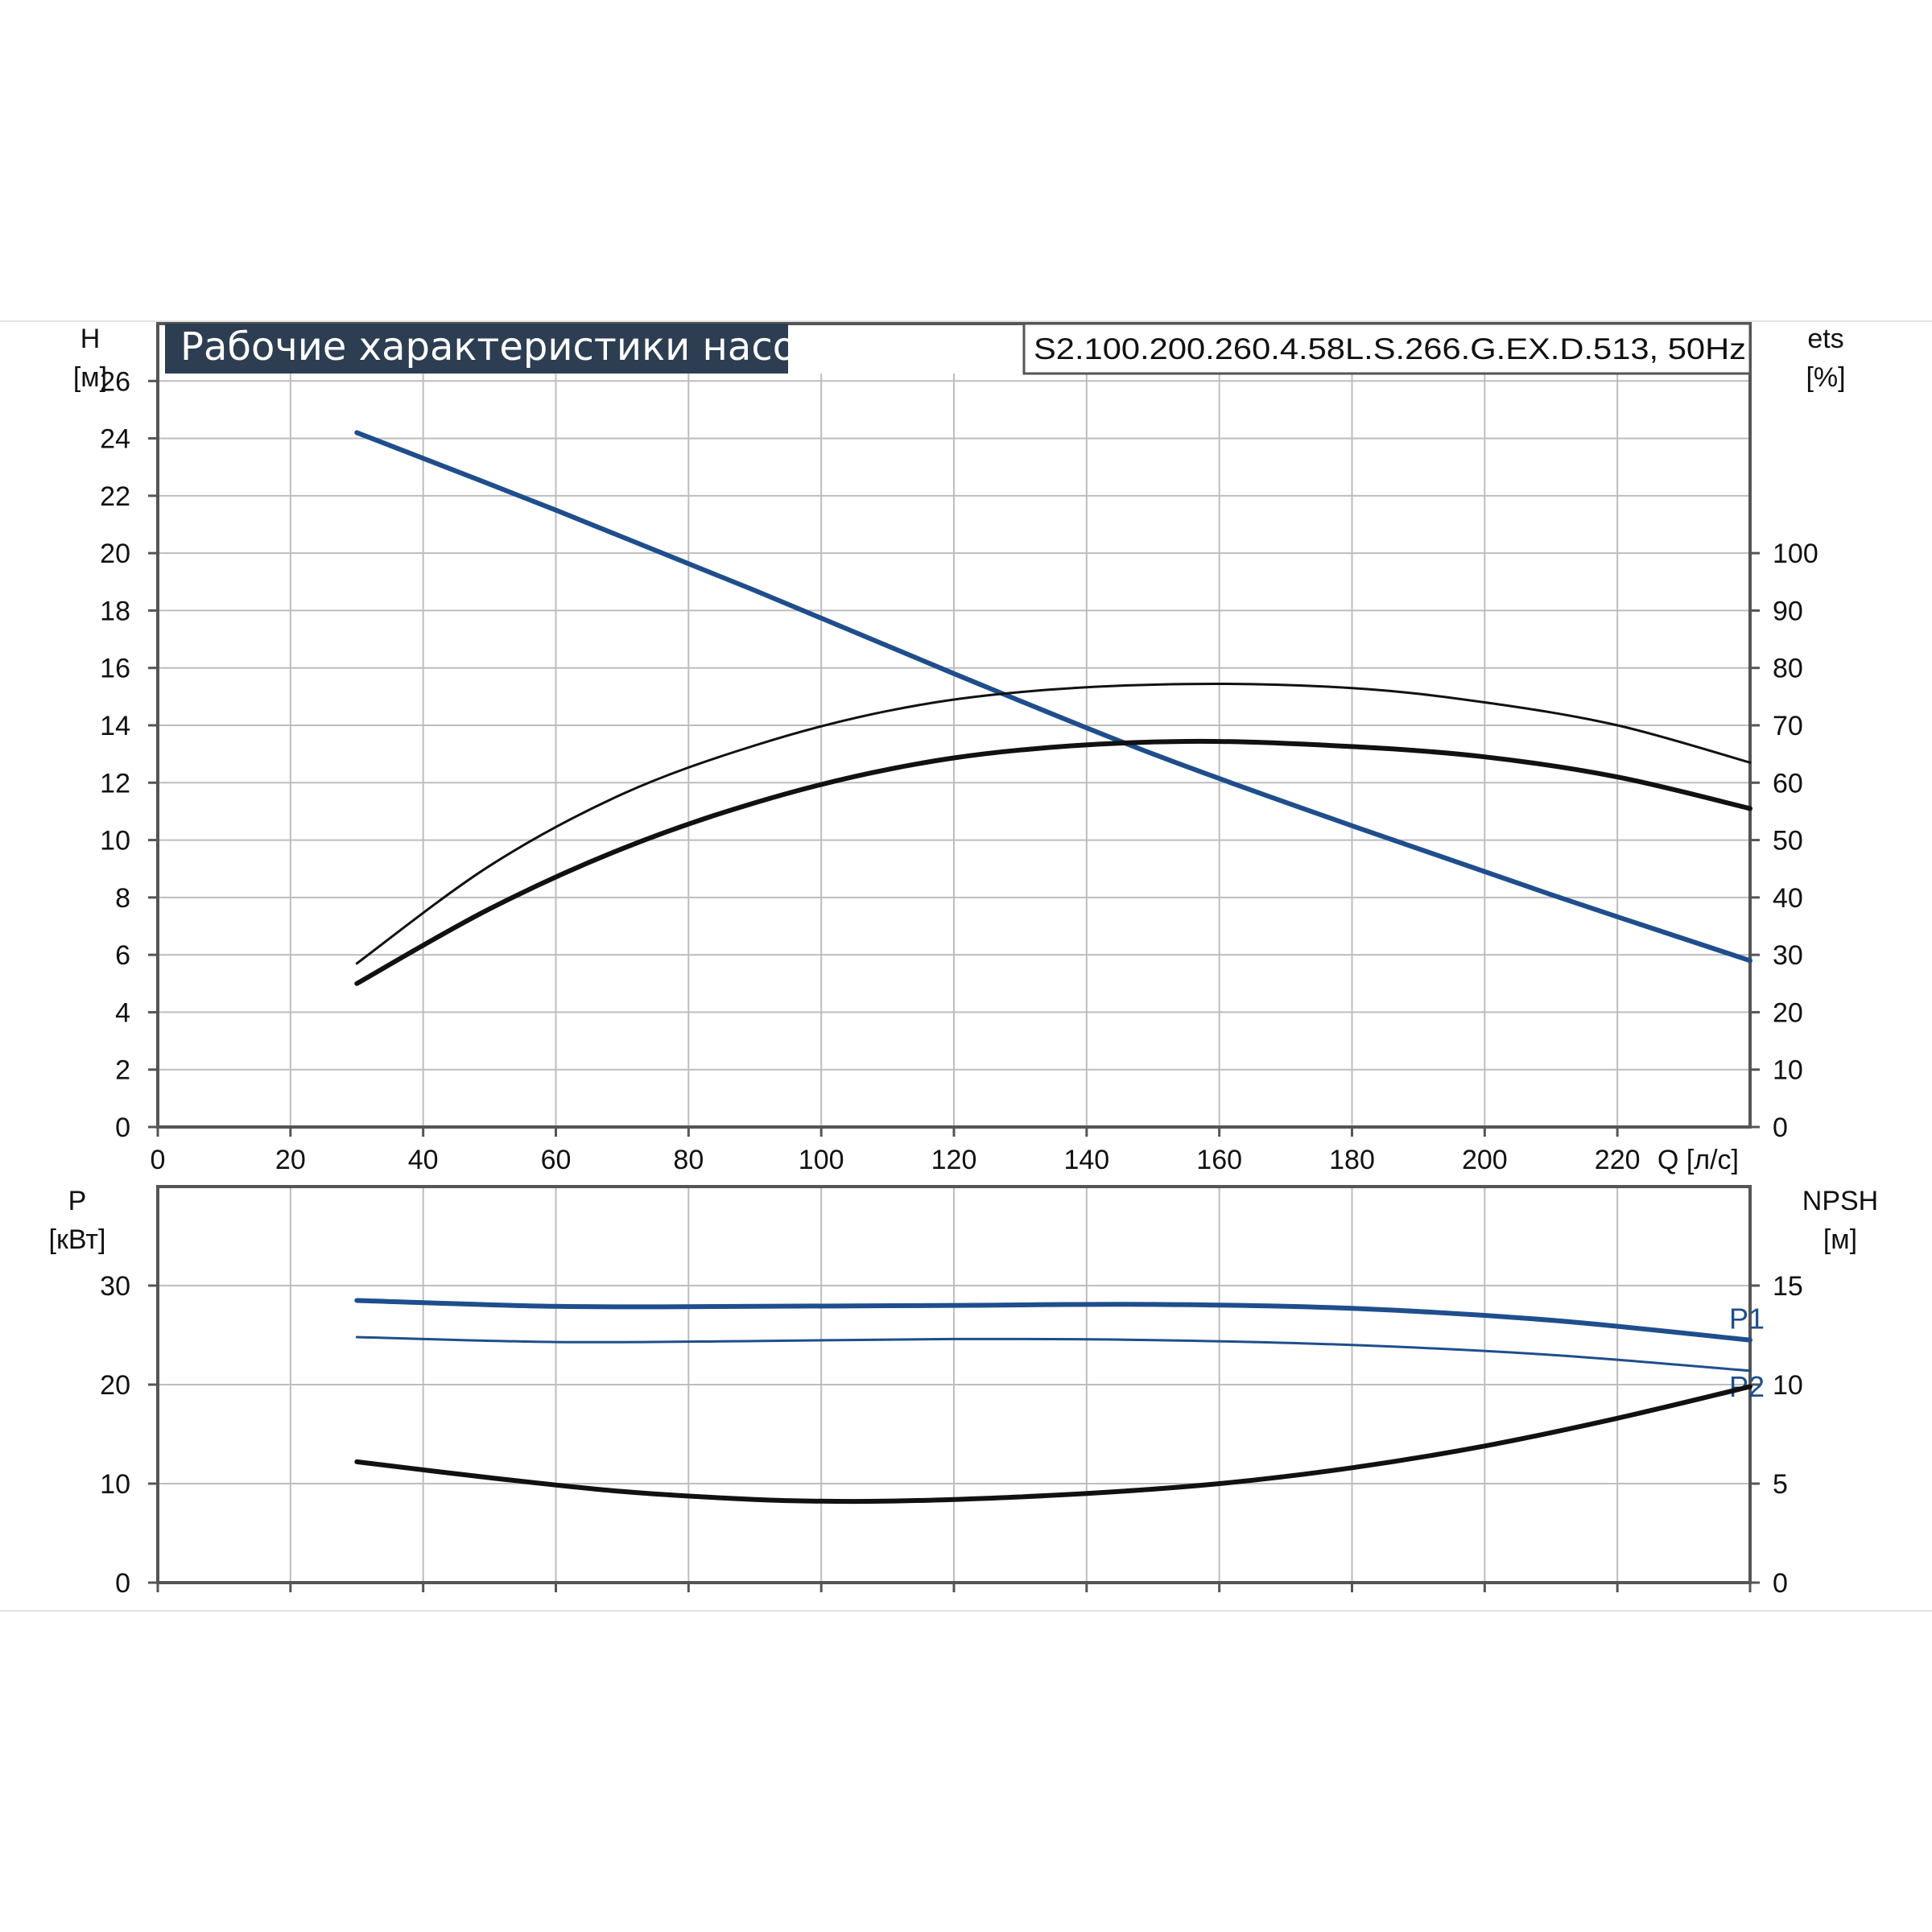  What do you see at coordinates (115, 726) in the screenshot?
I see `left-tick-label: 14` at bounding box center [115, 726].